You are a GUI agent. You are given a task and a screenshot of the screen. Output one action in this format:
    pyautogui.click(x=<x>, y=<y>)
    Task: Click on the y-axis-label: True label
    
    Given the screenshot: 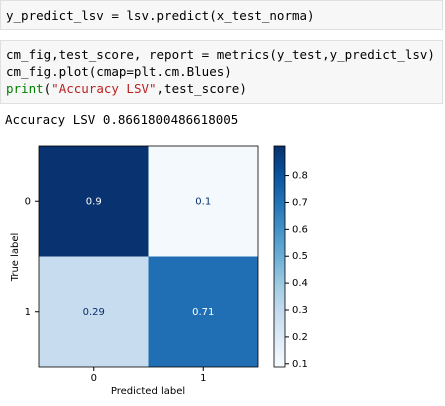 What is the action you would take?
    pyautogui.click(x=15, y=258)
    